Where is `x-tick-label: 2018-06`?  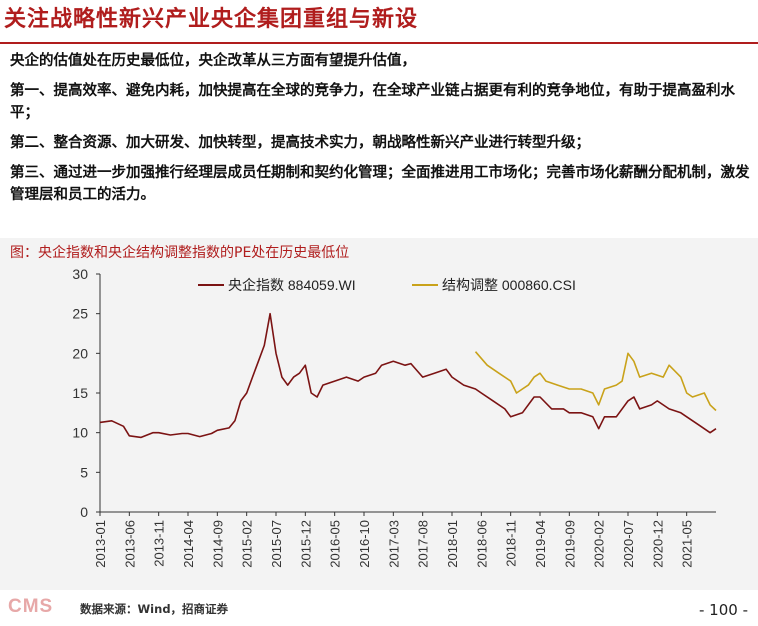 x-tick-label: 2018-06 is located at coordinates (481, 544).